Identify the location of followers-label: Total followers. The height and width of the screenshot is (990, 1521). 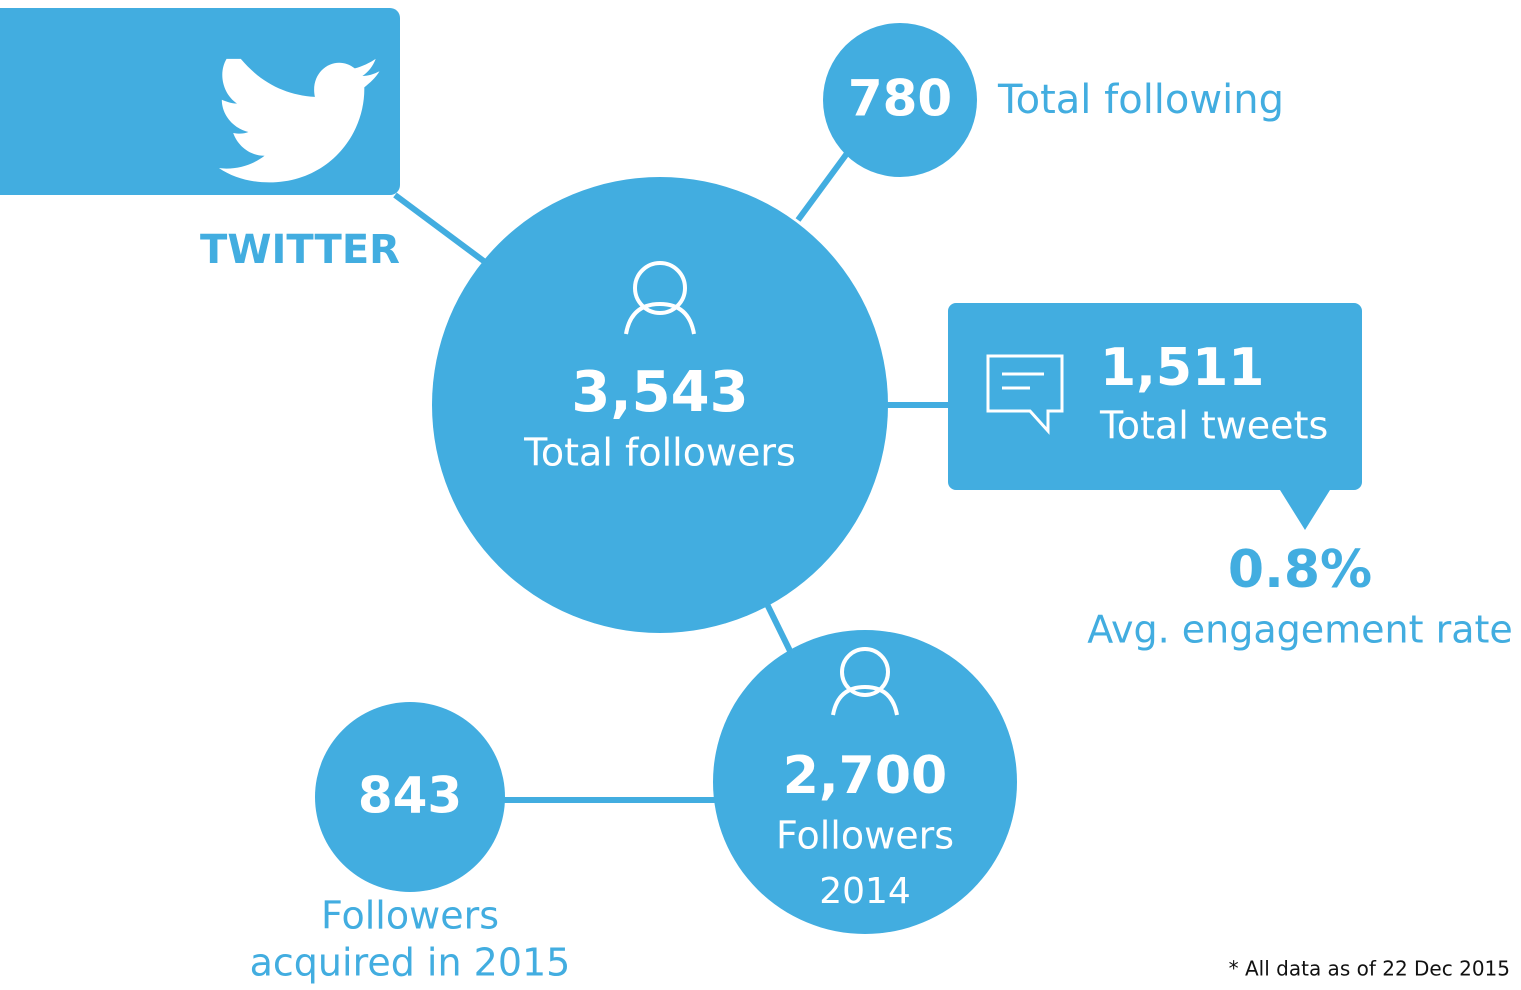
(659, 453).